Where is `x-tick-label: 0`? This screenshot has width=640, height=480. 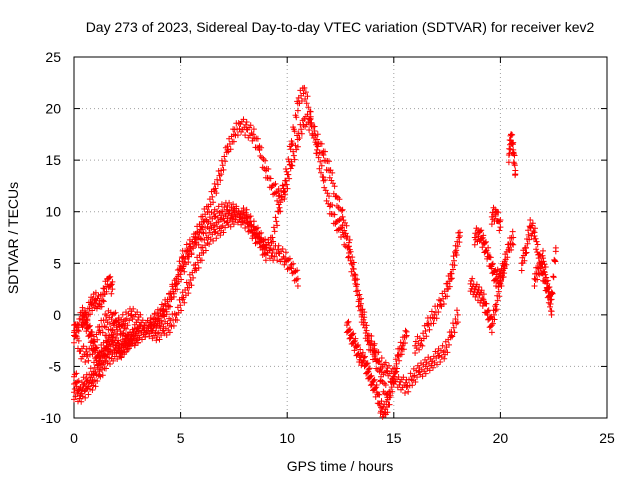 x-tick-label: 0 is located at coordinates (74, 438).